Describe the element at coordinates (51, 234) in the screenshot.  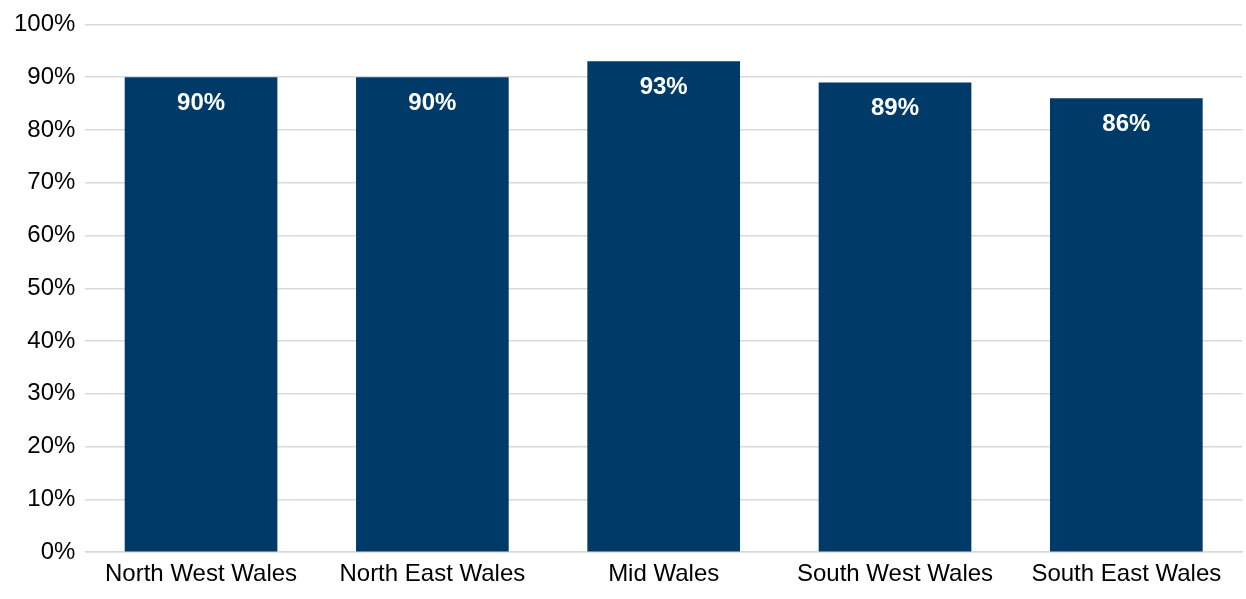
I see `y-tick-label: 60%` at that location.